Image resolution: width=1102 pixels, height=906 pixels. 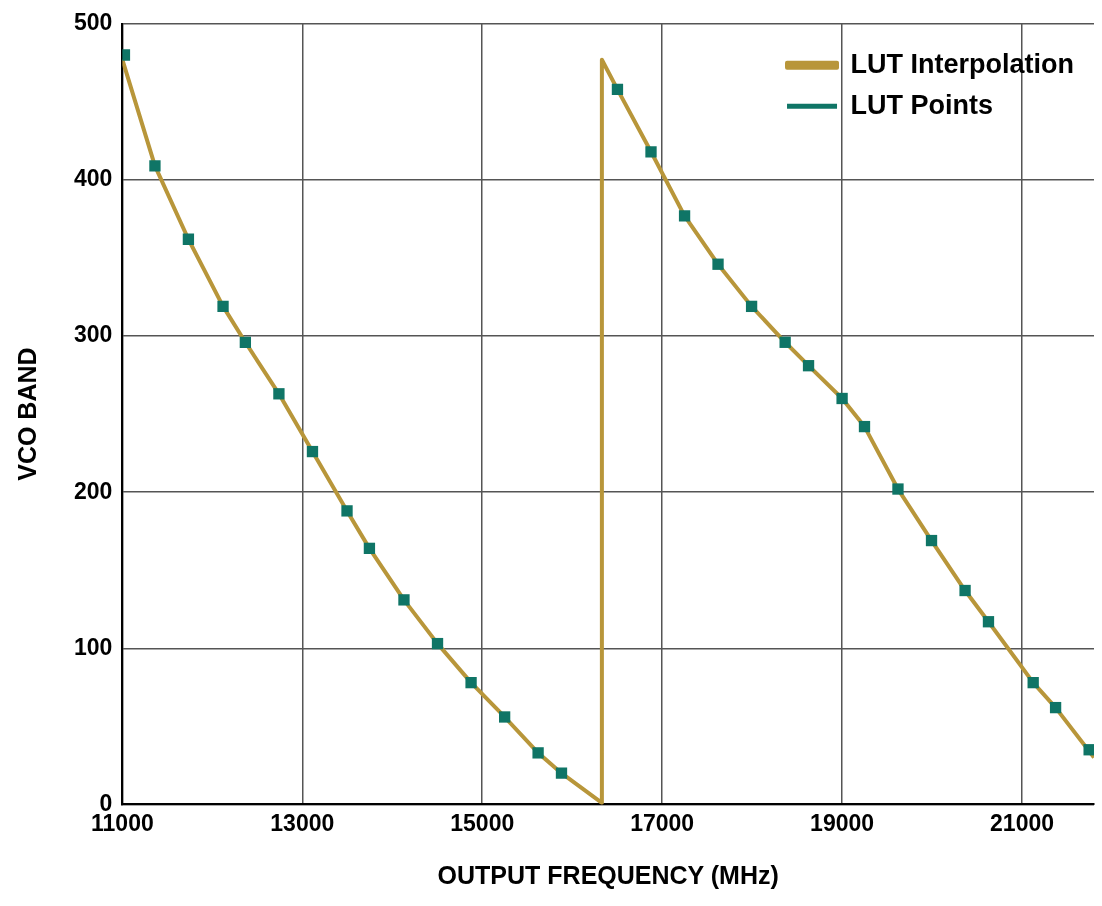 I want to click on y-tick-label: 500, so click(x=93, y=22).